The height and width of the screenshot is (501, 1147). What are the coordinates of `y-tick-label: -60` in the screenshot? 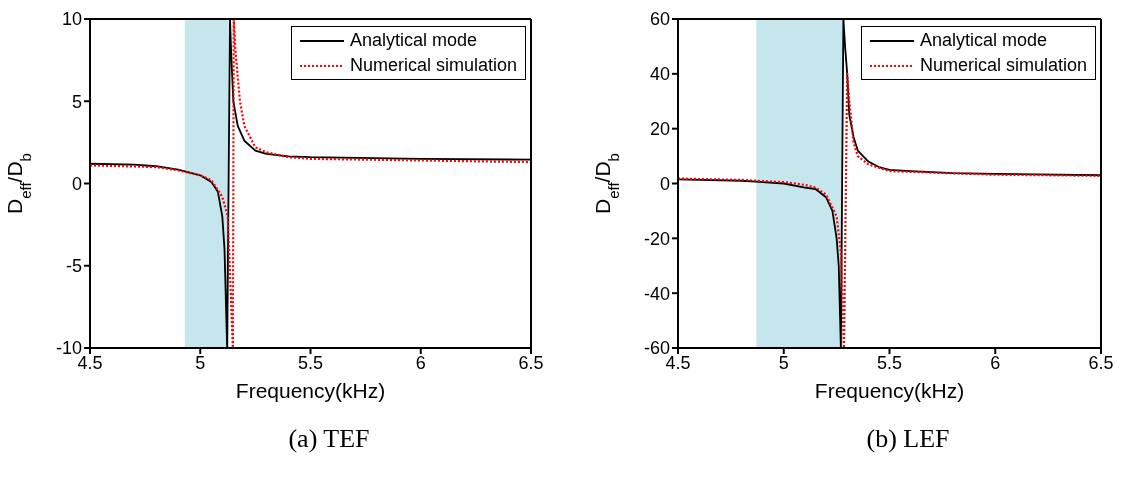 It's located at (656, 348).